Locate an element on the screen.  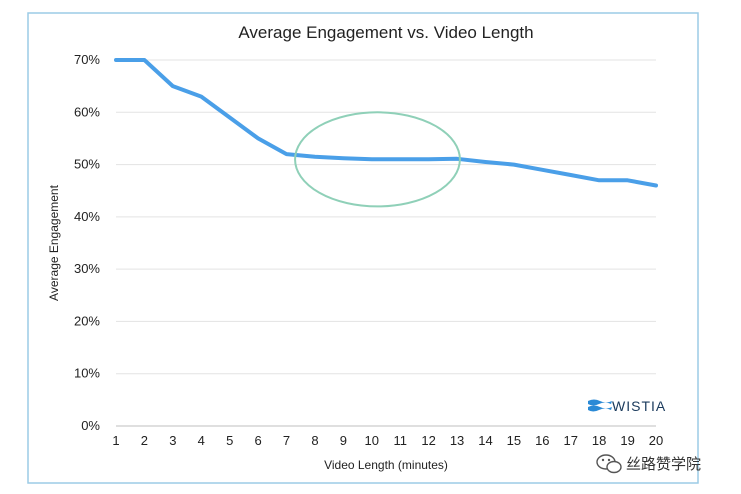
x-tick-labels: 1 2 3 4 5 6 7 8 9 10 11 12 13 14 15 16 17 18 19 20 is located at coordinates (387, 440).